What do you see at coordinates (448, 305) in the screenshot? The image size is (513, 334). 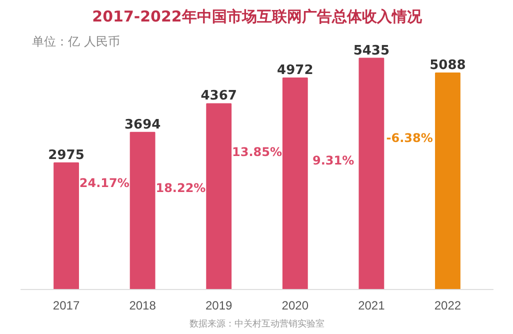 I see `x-tick-label: 2022` at bounding box center [448, 305].